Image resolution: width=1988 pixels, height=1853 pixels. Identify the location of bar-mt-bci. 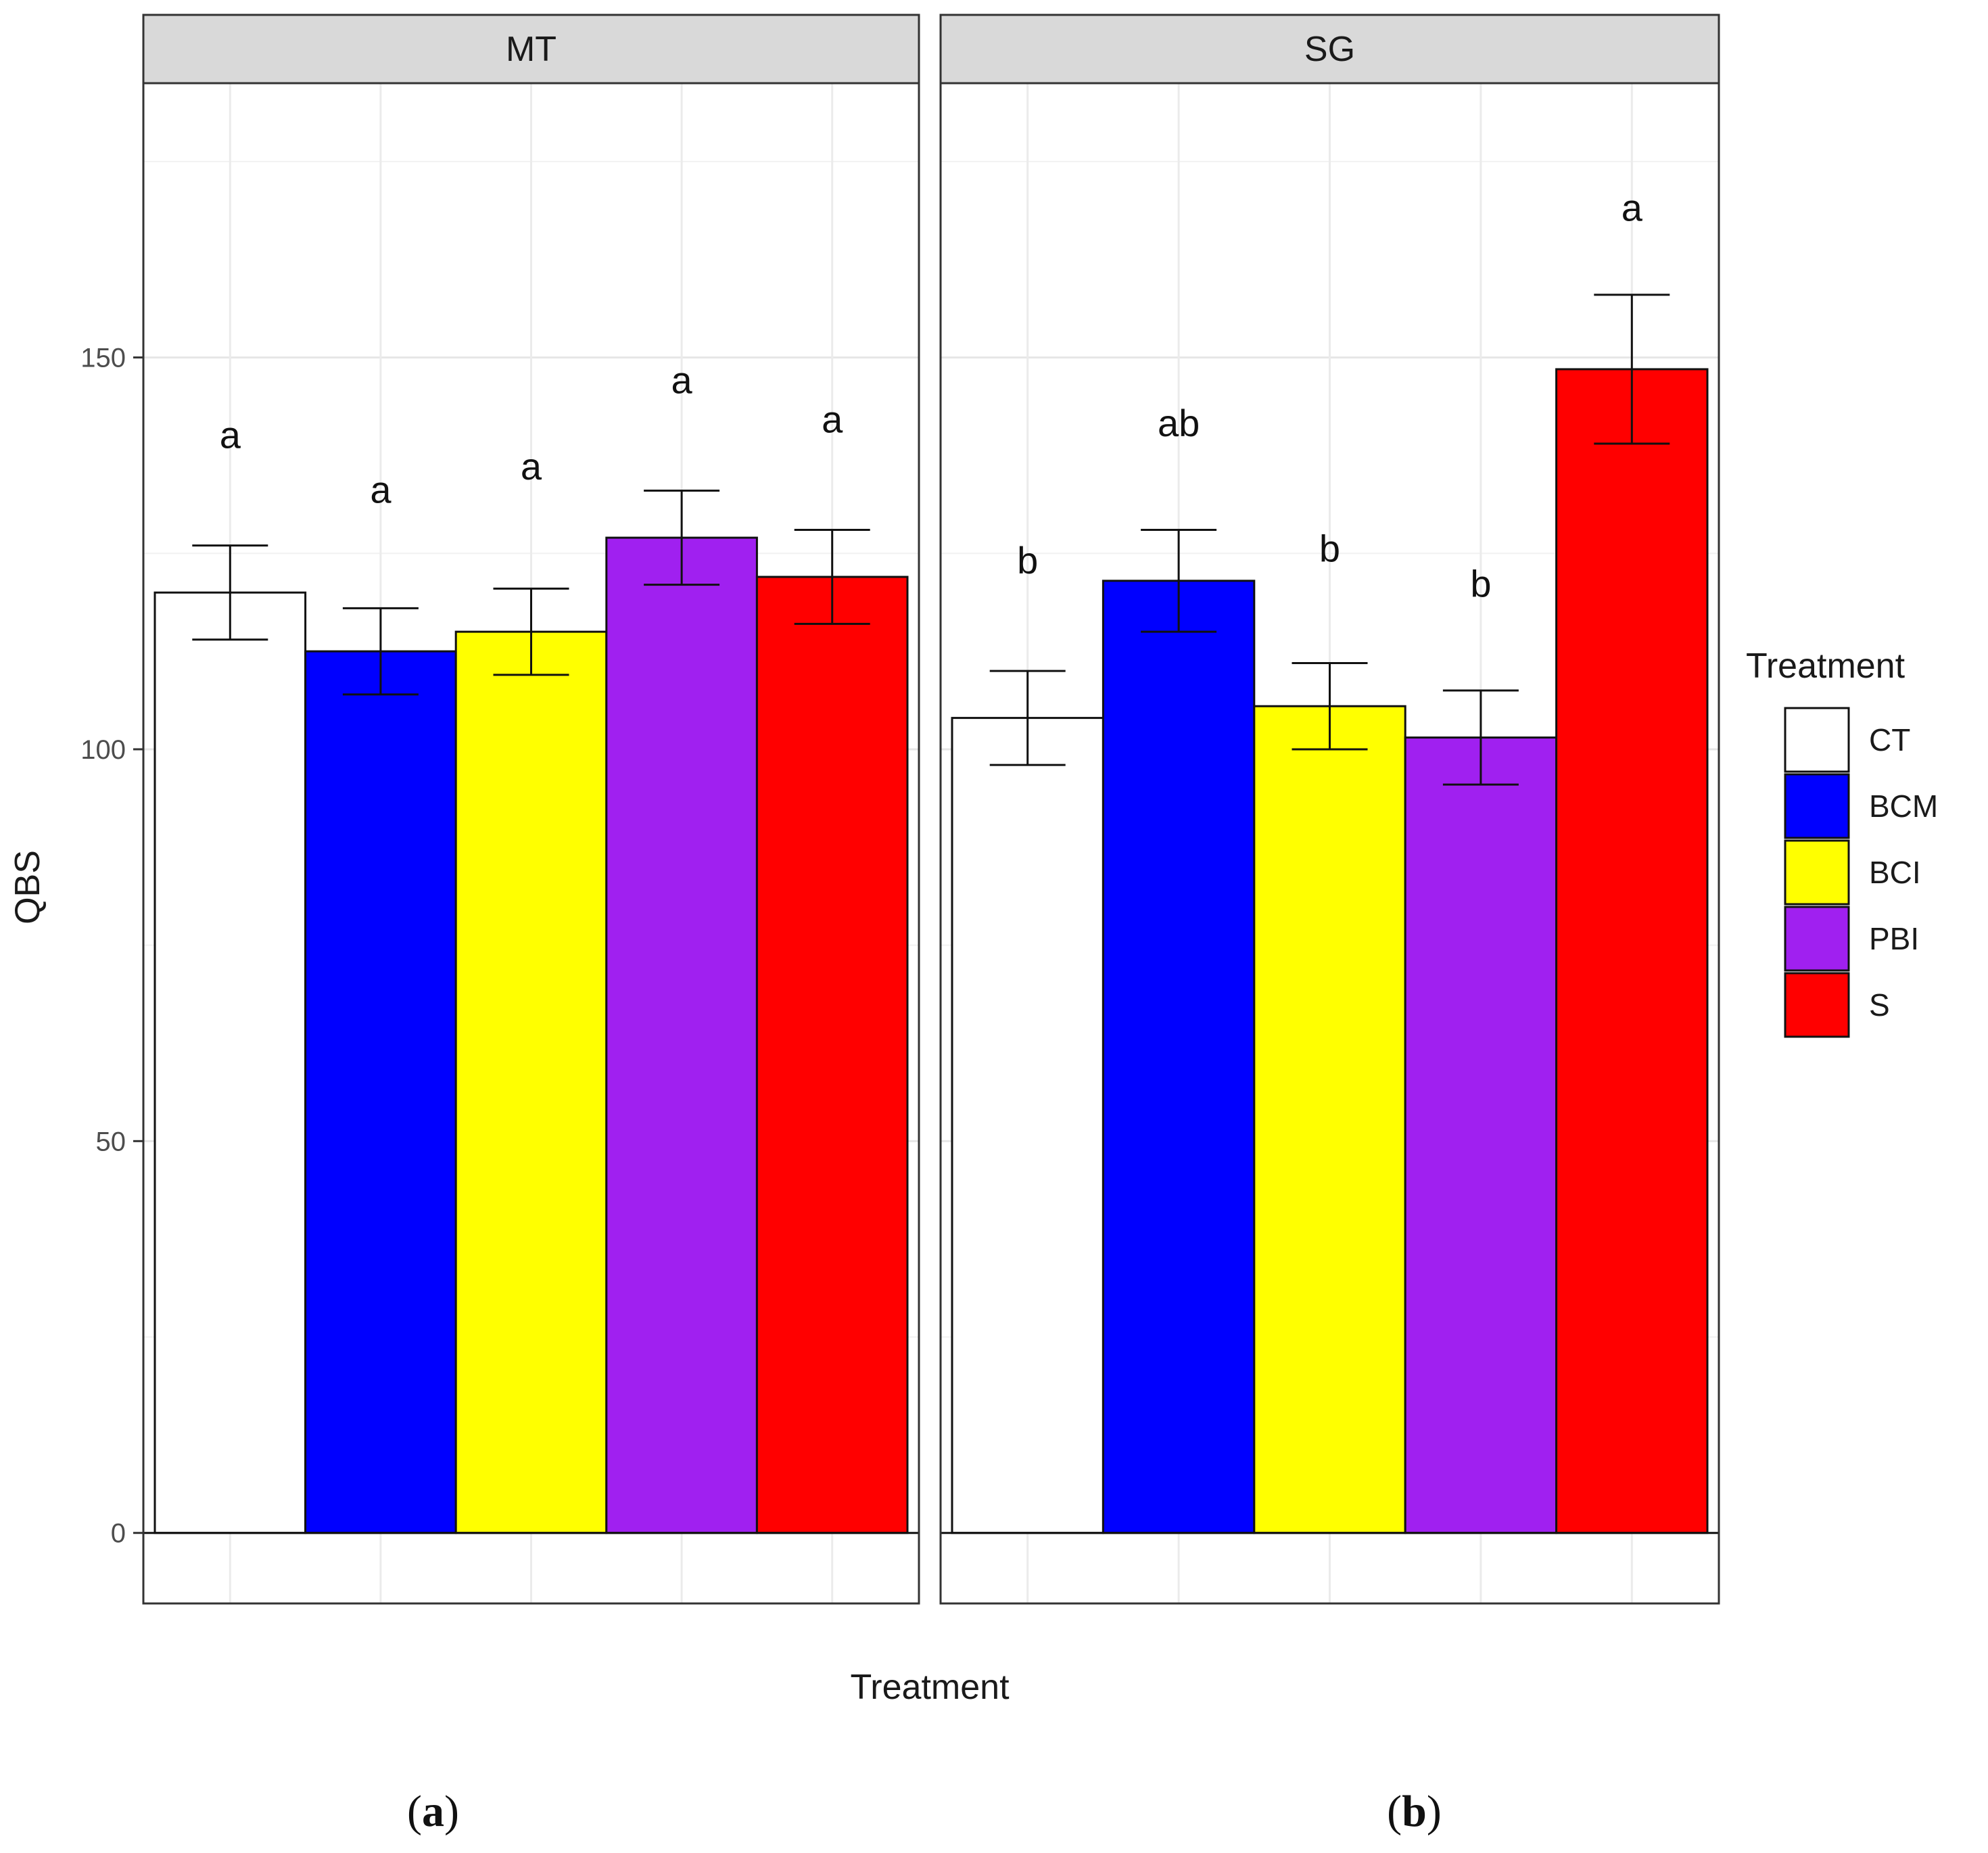
(531, 1082).